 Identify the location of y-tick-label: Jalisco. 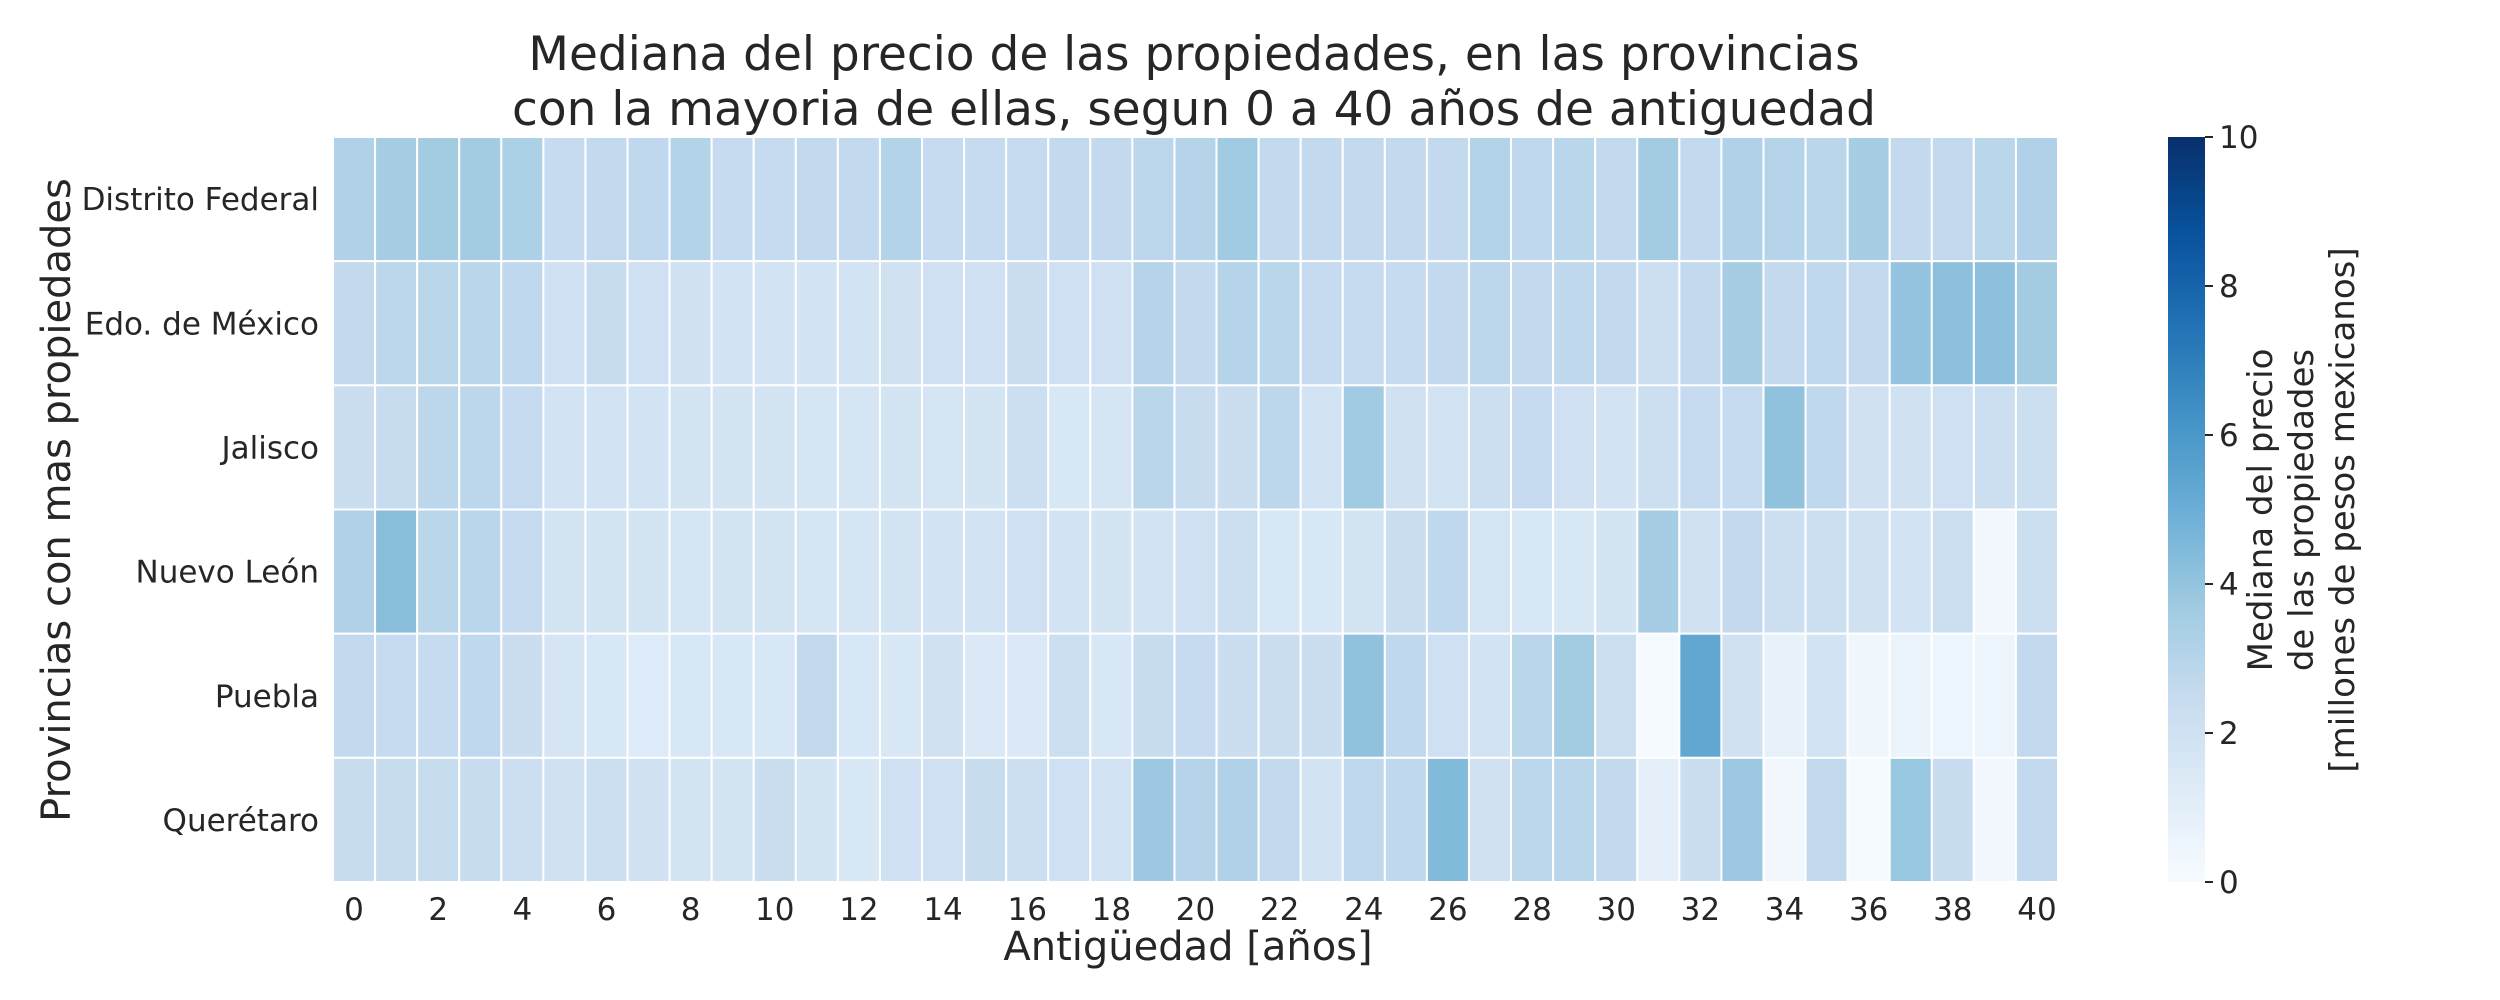
(269, 448).